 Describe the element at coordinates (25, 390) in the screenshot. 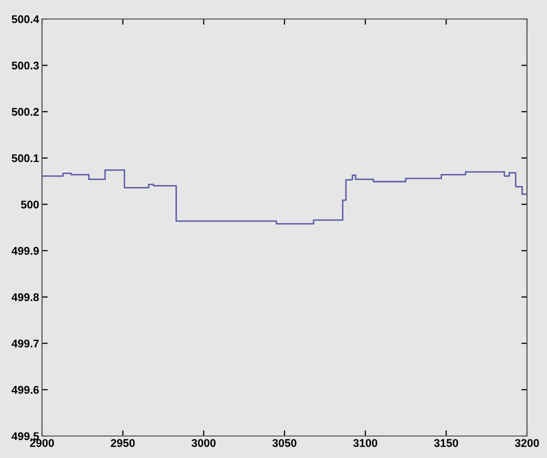

I see `y-tick-label: 499.6` at that location.